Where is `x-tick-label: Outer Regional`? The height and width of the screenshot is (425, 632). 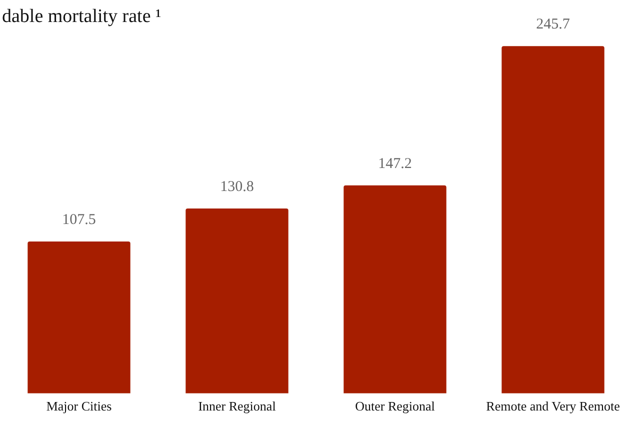 x-tick-label: Outer Regional is located at coordinates (395, 406).